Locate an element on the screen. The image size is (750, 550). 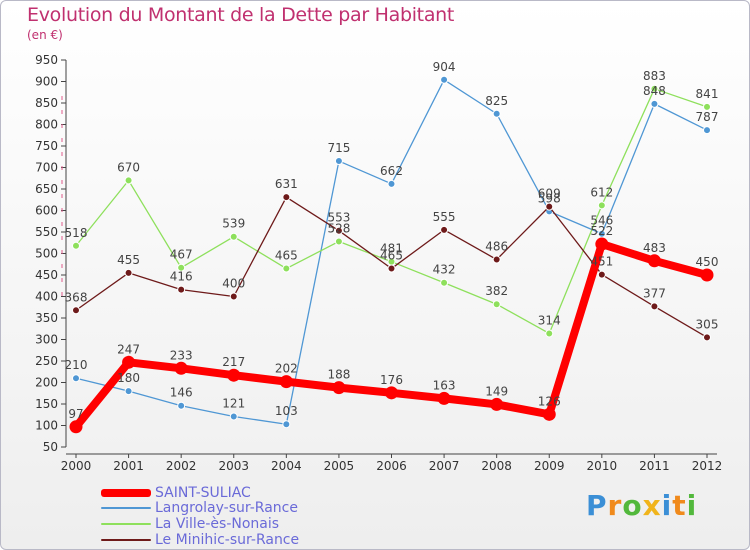
data-label: 432 is located at coordinates (444, 270).